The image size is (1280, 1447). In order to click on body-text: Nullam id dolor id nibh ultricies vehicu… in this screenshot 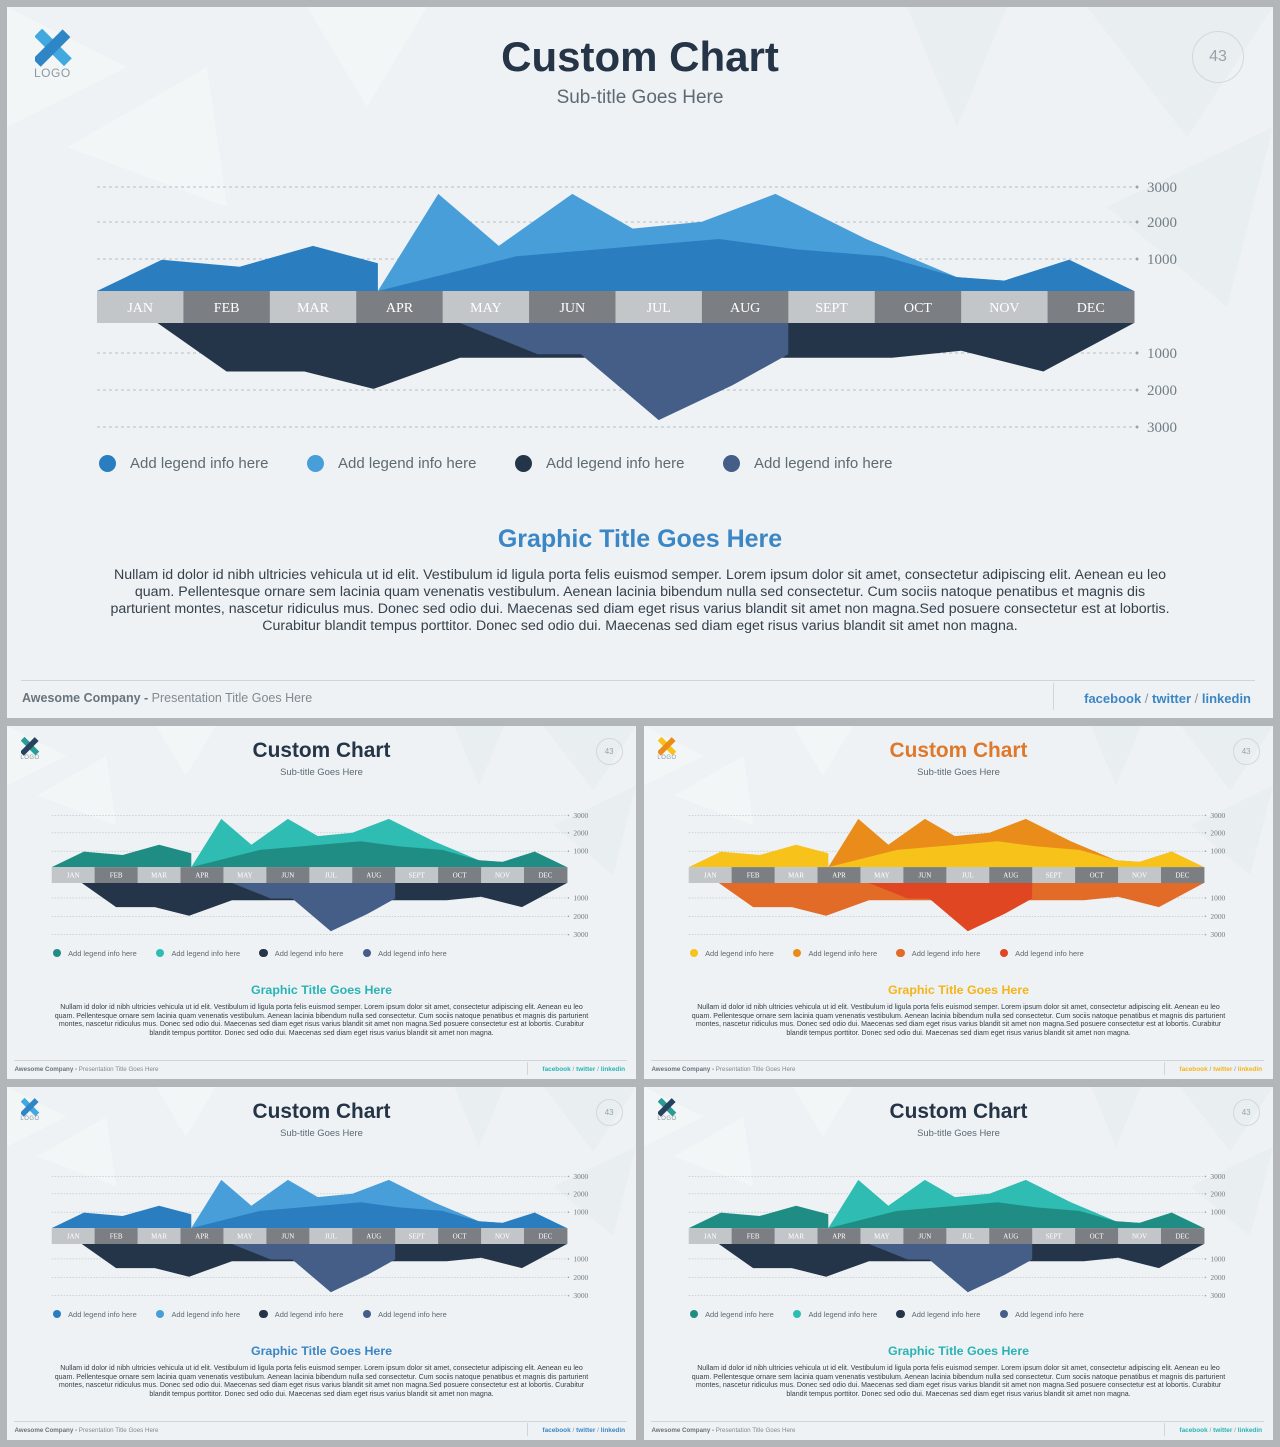, I will do `click(640, 600)`.